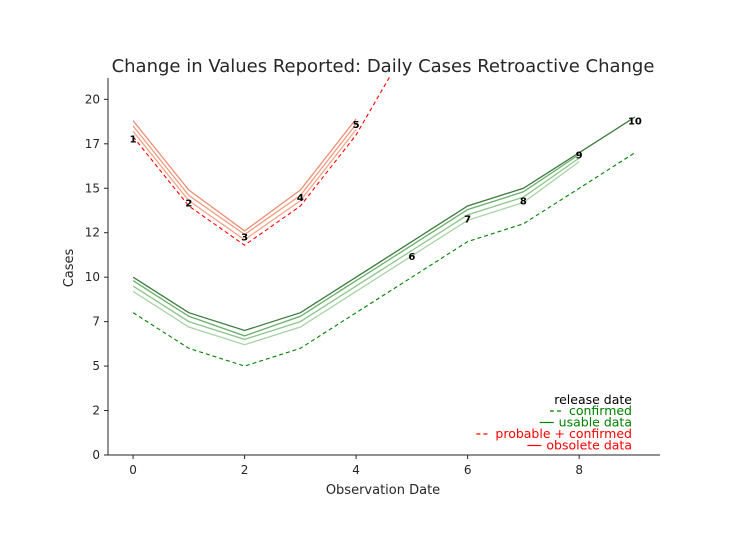 The image size is (749, 535). Describe the element at coordinates (96, 455) in the screenshot. I see `y-tick-label: 0` at that location.